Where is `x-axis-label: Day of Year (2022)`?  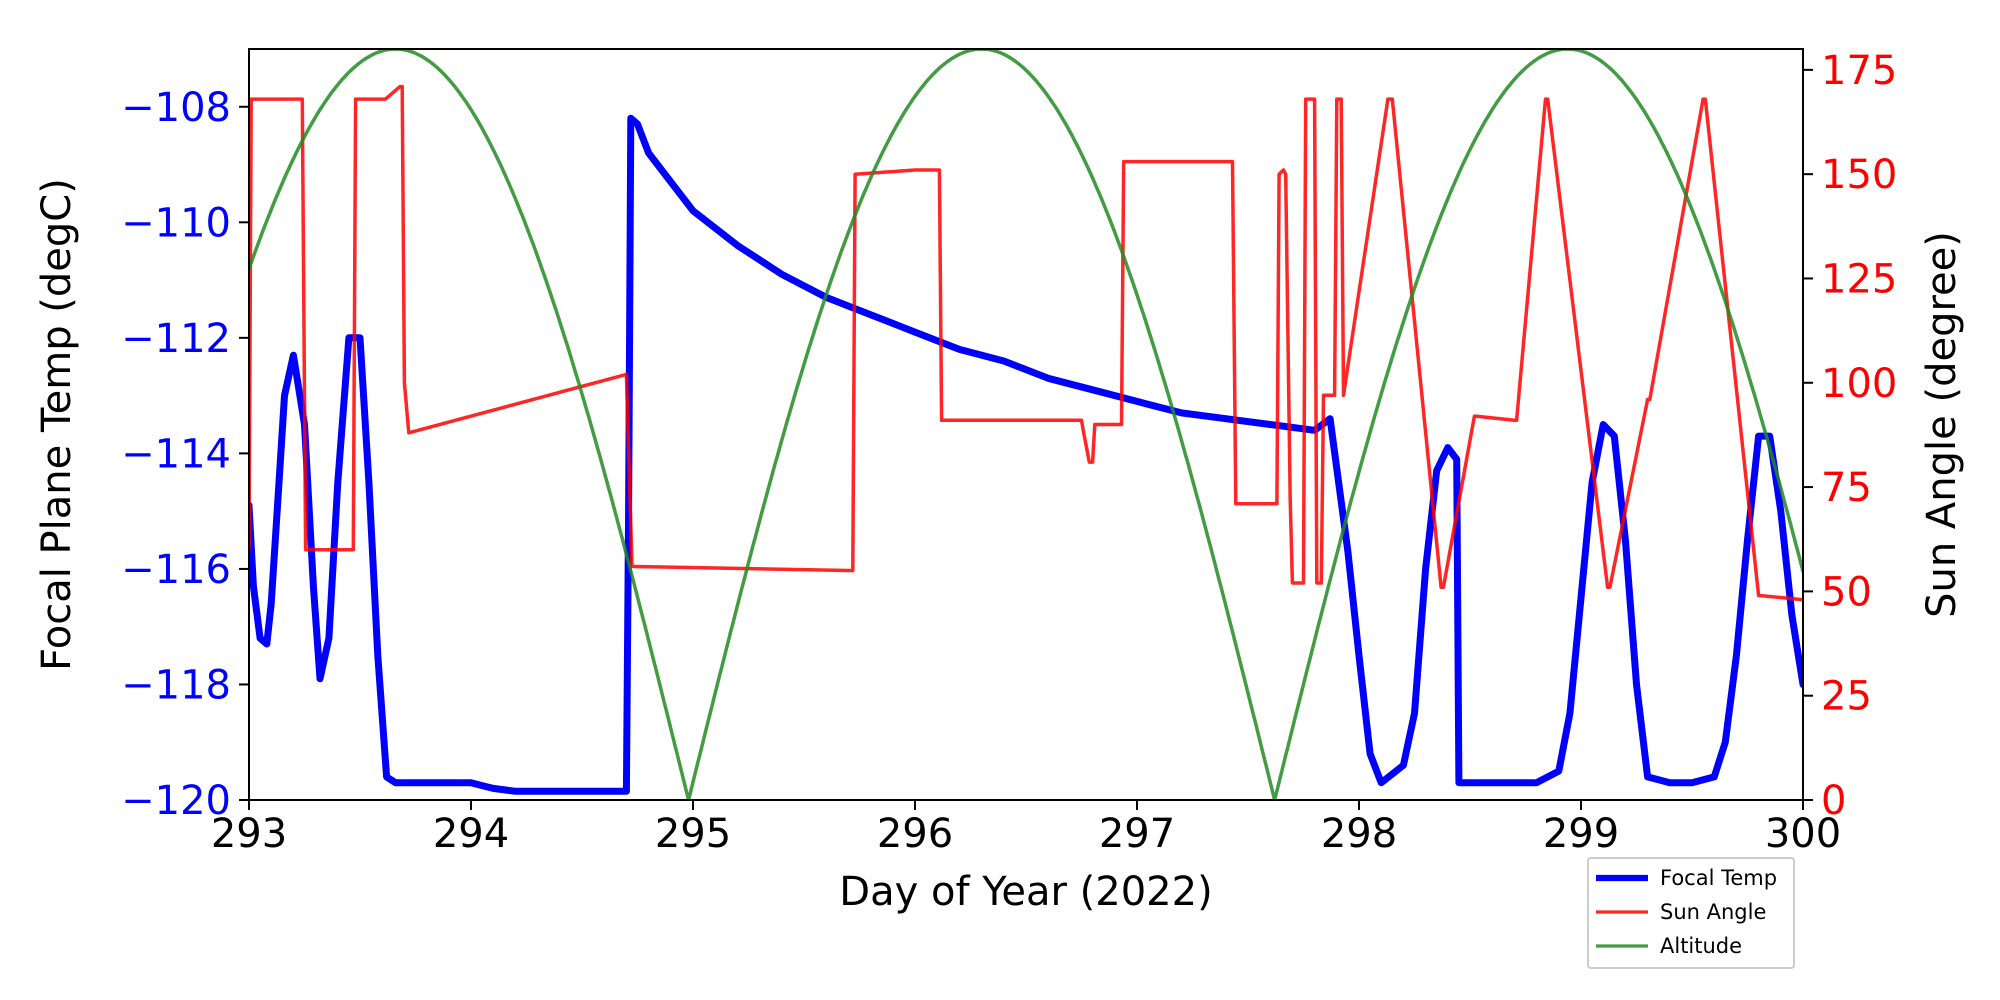
x-axis-label: Day of Year (2022) is located at coordinates (1025, 892).